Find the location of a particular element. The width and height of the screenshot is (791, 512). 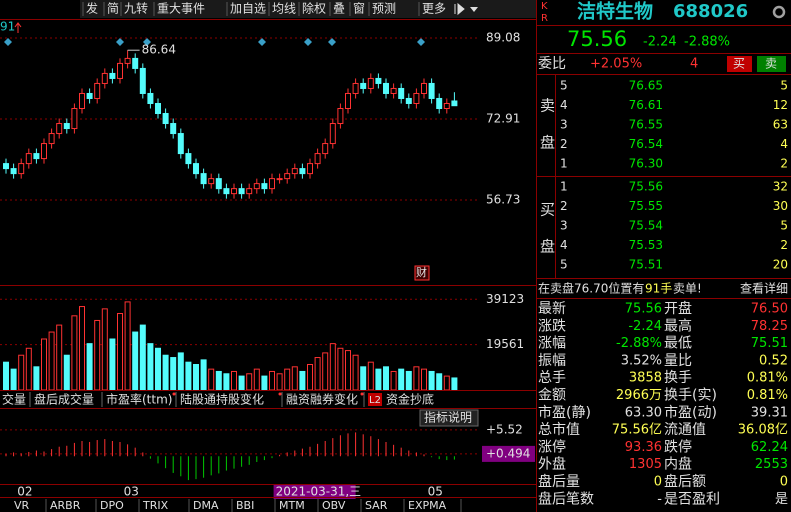

toolbar-button: 叠 is located at coordinates (339, 9).